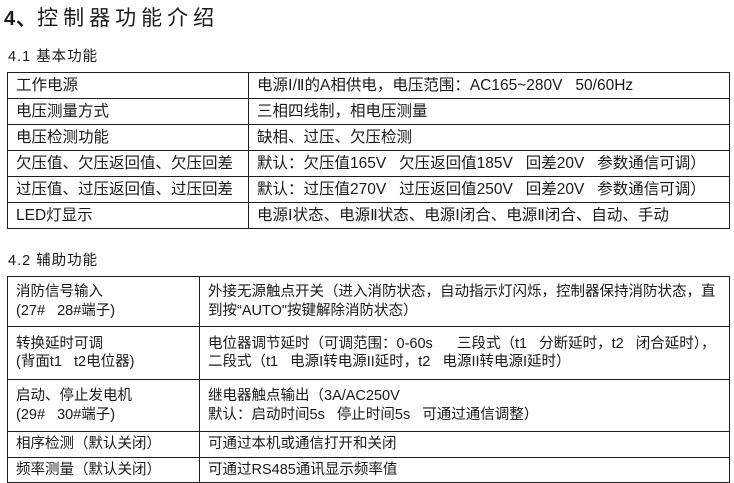  I want to click on table-row: 电压测量方式 三相四线制，相电压测量, so click(368, 111).